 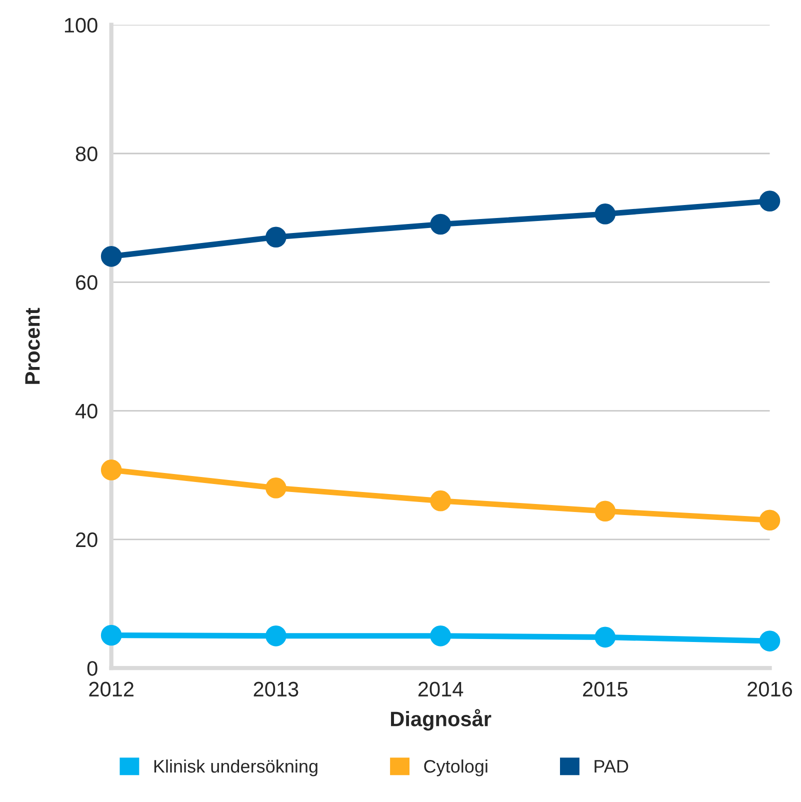 What do you see at coordinates (276, 689) in the screenshot?
I see `x-tick-label: 2013` at bounding box center [276, 689].